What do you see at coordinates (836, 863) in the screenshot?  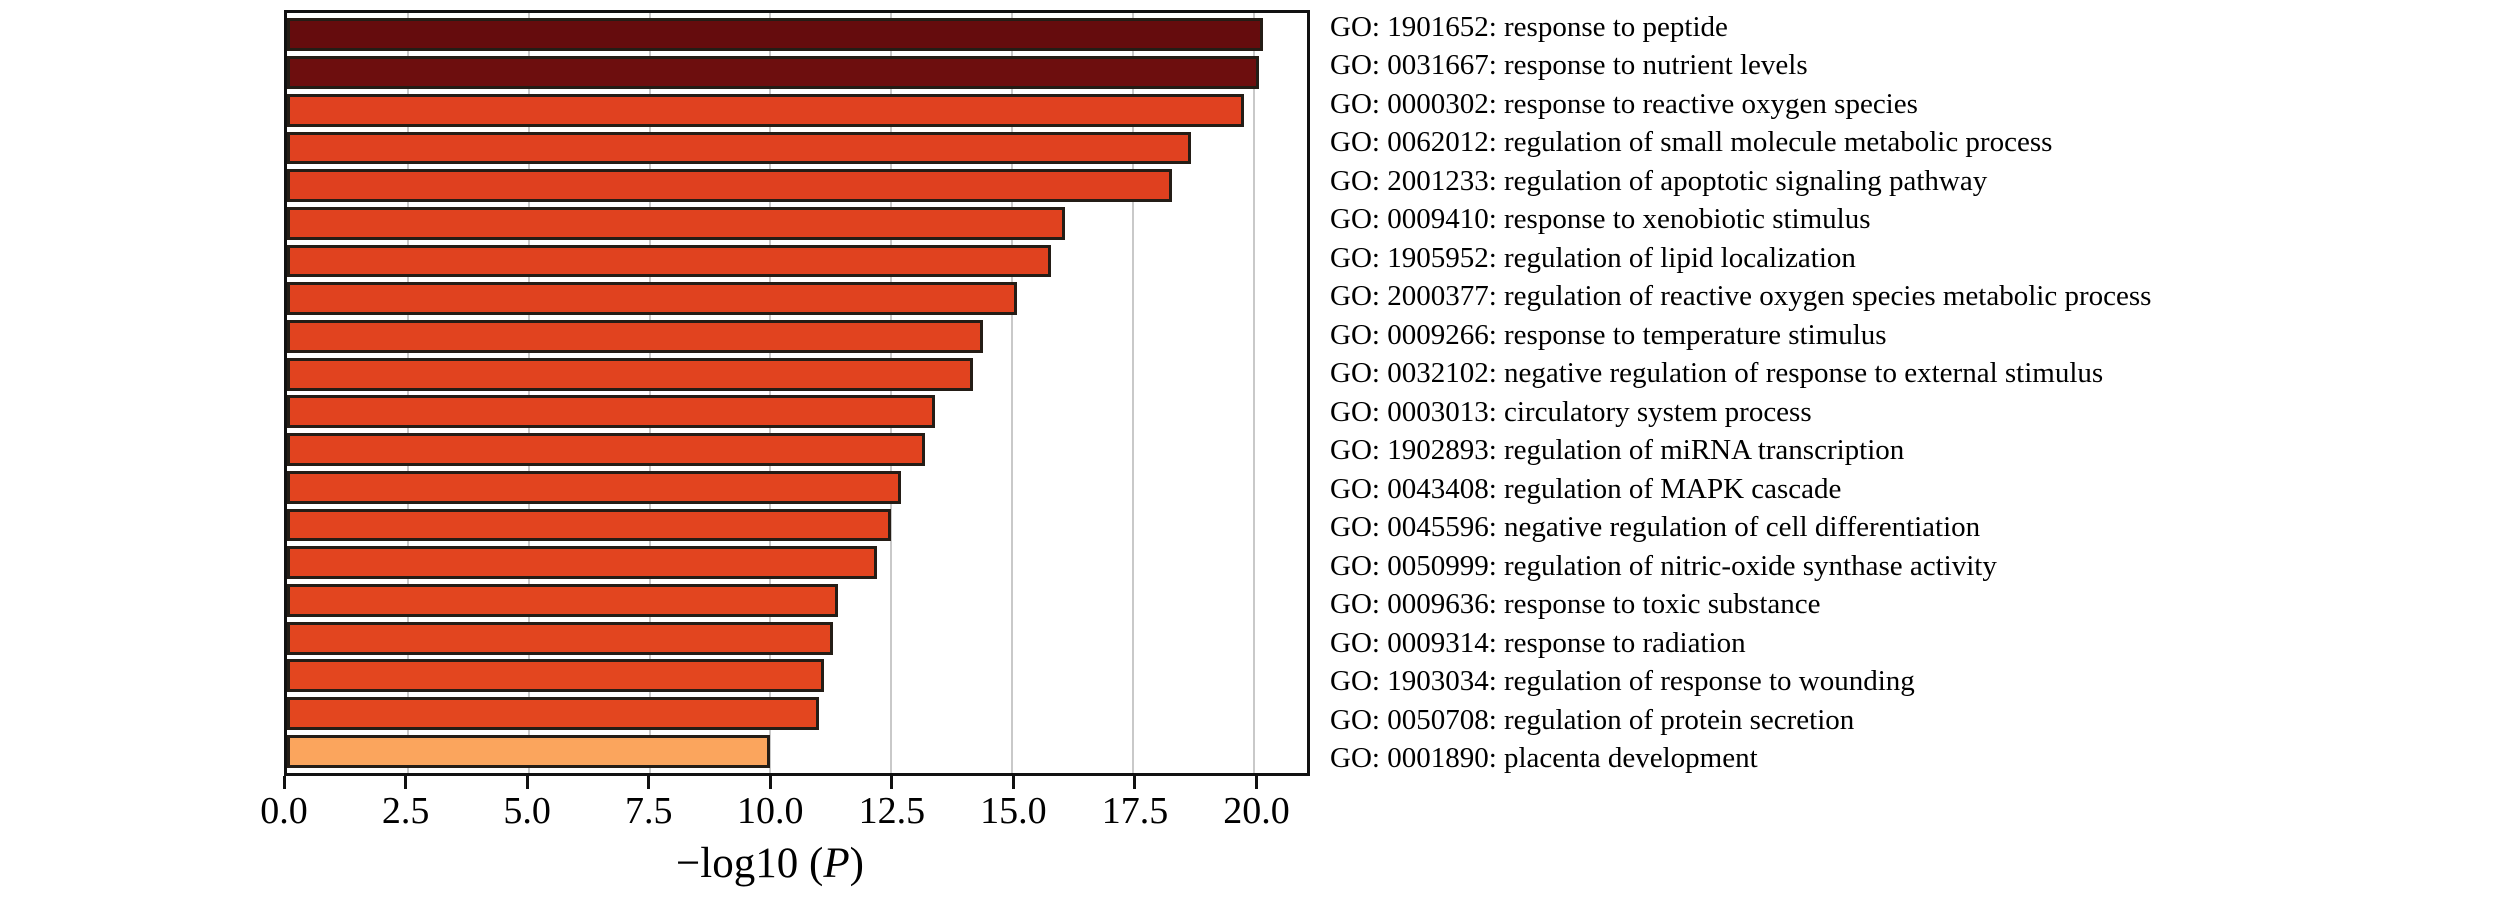 I see `x-axis-title-p: P` at bounding box center [836, 863].